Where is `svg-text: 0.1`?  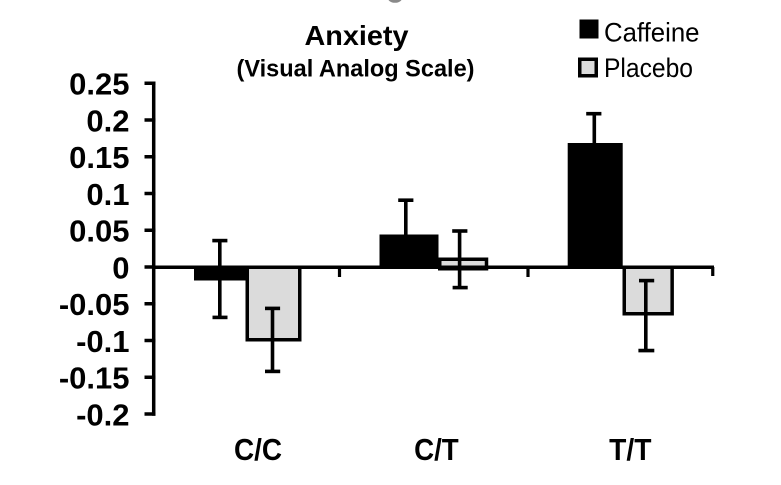 svg-text: 0.1 is located at coordinates (107, 194).